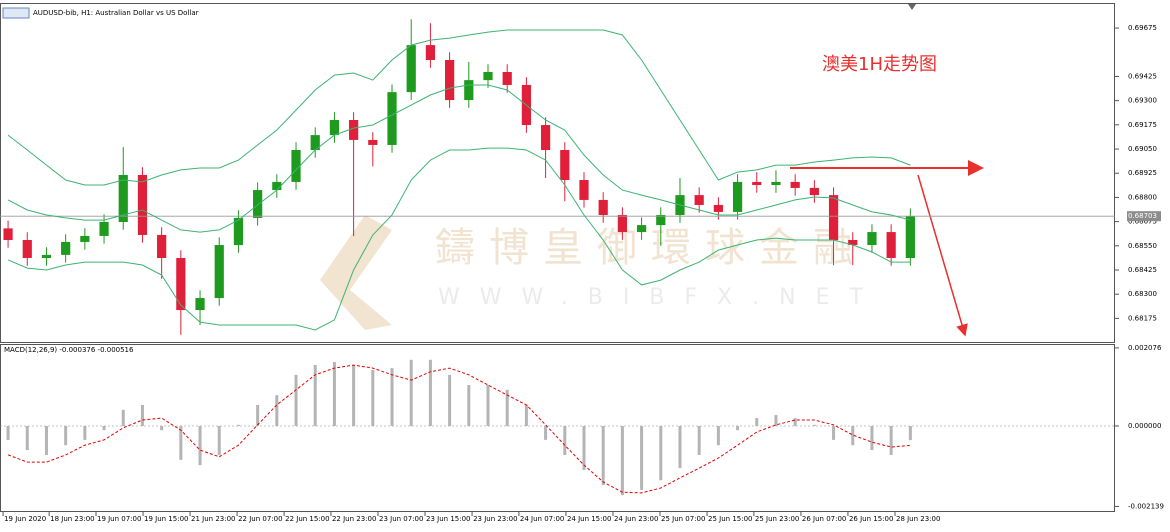 The image size is (1170, 532). Describe the element at coordinates (912, 7) in the screenshot. I see `shift-marker` at that location.